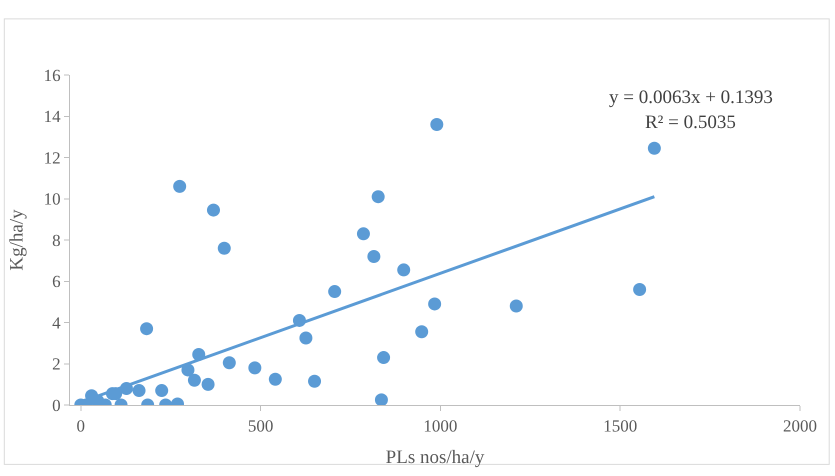 The image size is (835, 476). I want to click on y-tick-label: 10, so click(52, 199).